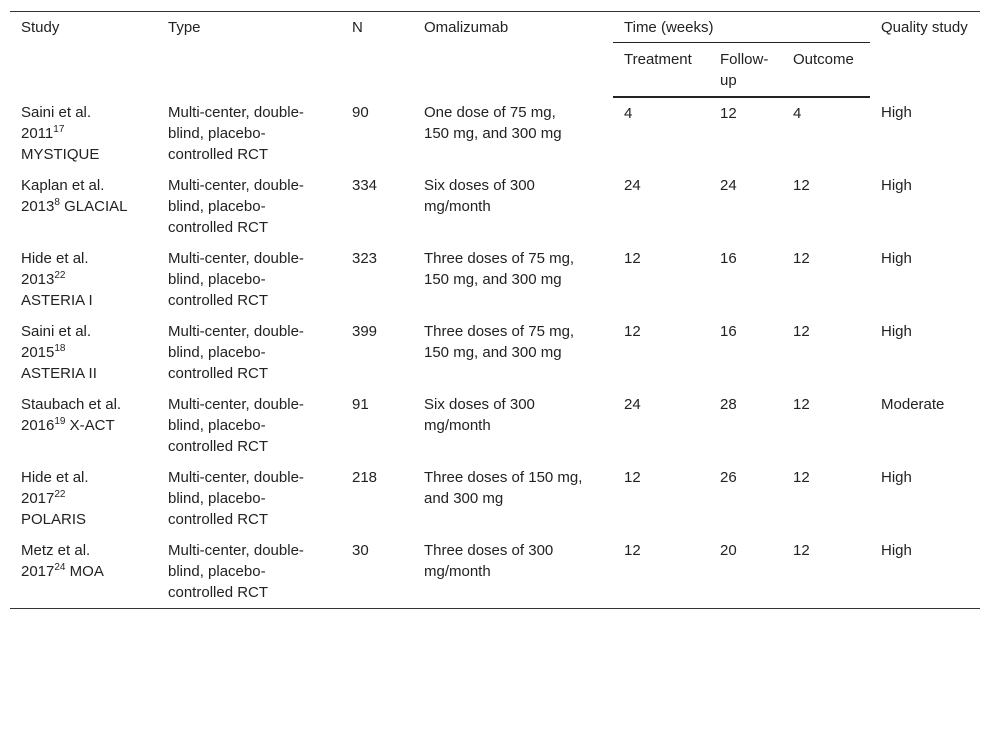 This screenshot has width=992, height=737. I want to click on study-cell: Hide et al. 201722 POLARIS, so click(83, 498).